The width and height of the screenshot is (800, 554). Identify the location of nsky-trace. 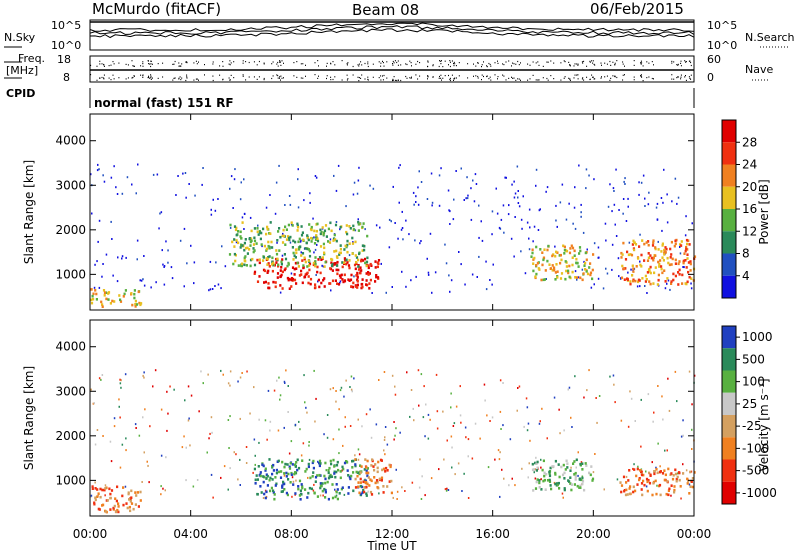
(392, 30).